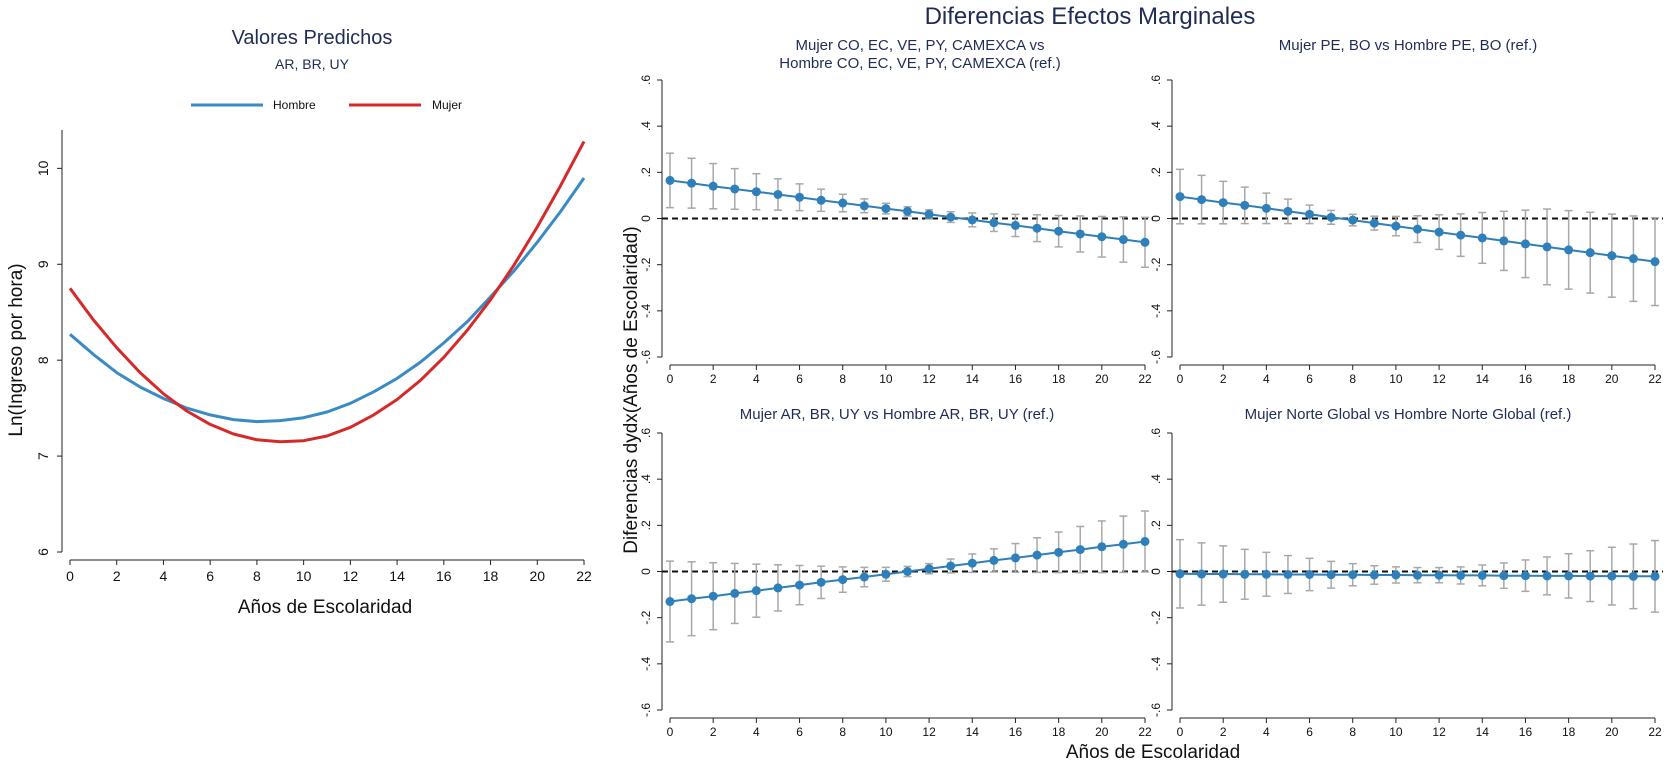  Describe the element at coordinates (920, 45) in the screenshot. I see `panel-title-co-line1: Mujer CO, EC, VE, PY, CAMEXCA vs` at that location.